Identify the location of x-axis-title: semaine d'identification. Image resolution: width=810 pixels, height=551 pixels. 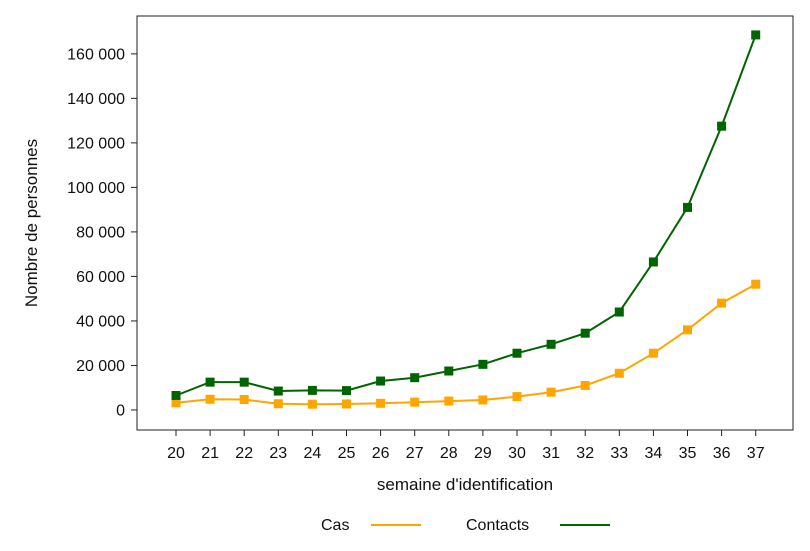
(465, 484).